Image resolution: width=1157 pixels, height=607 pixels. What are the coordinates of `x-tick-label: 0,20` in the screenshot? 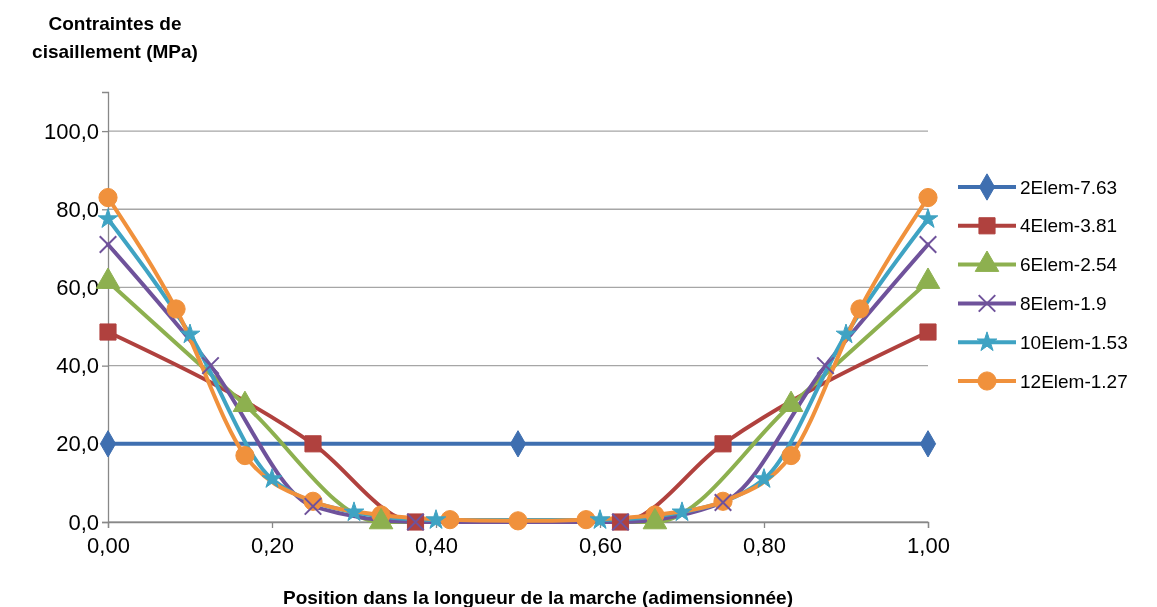 It's located at (272, 545).